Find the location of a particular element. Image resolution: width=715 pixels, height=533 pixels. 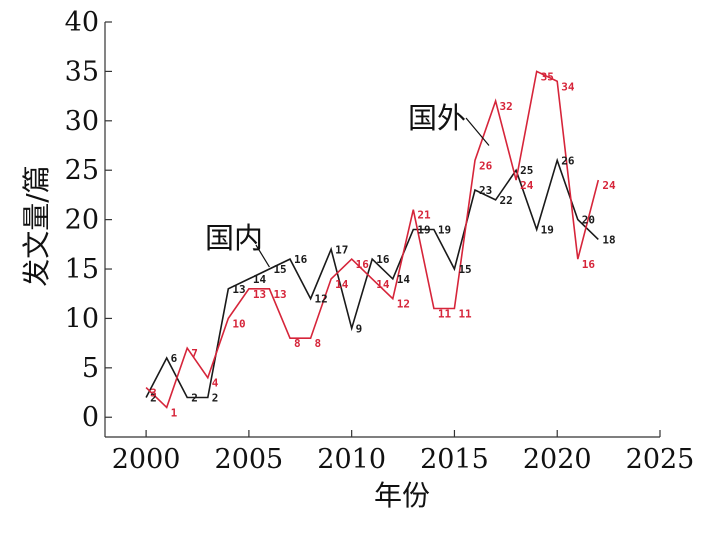

y-tick-label: 10 is located at coordinates (82, 318).